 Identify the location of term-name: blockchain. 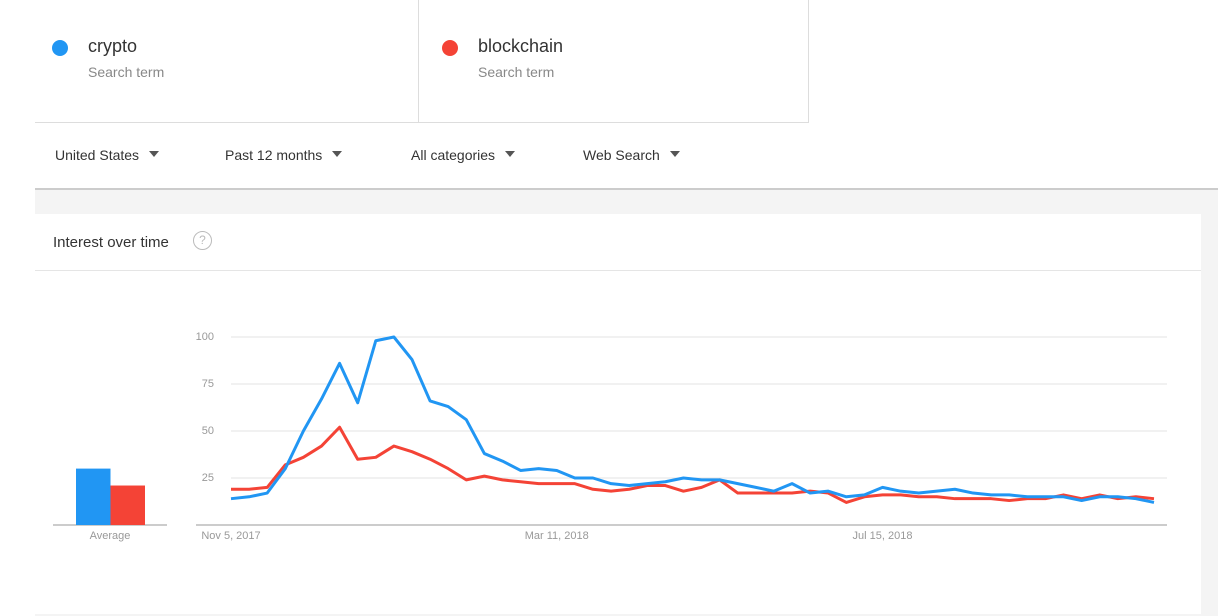
(521, 46).